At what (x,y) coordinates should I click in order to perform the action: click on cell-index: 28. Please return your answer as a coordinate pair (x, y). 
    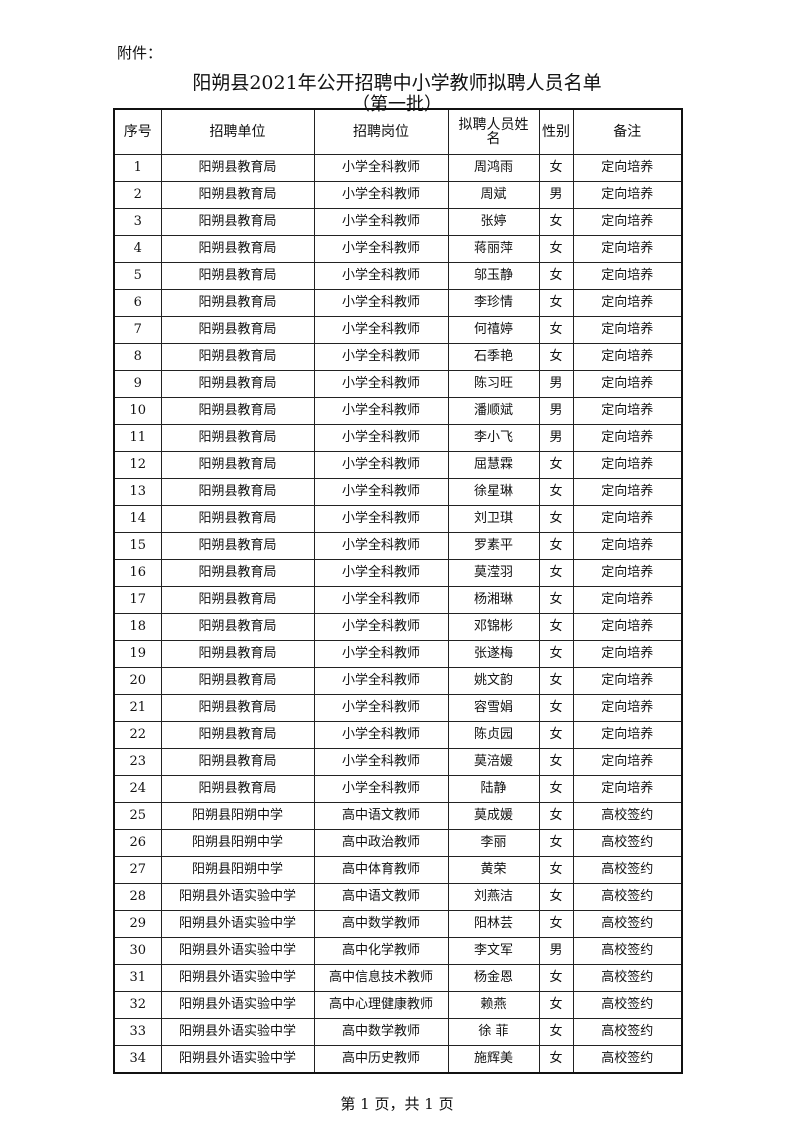
    Looking at the image, I should click on (137, 897).